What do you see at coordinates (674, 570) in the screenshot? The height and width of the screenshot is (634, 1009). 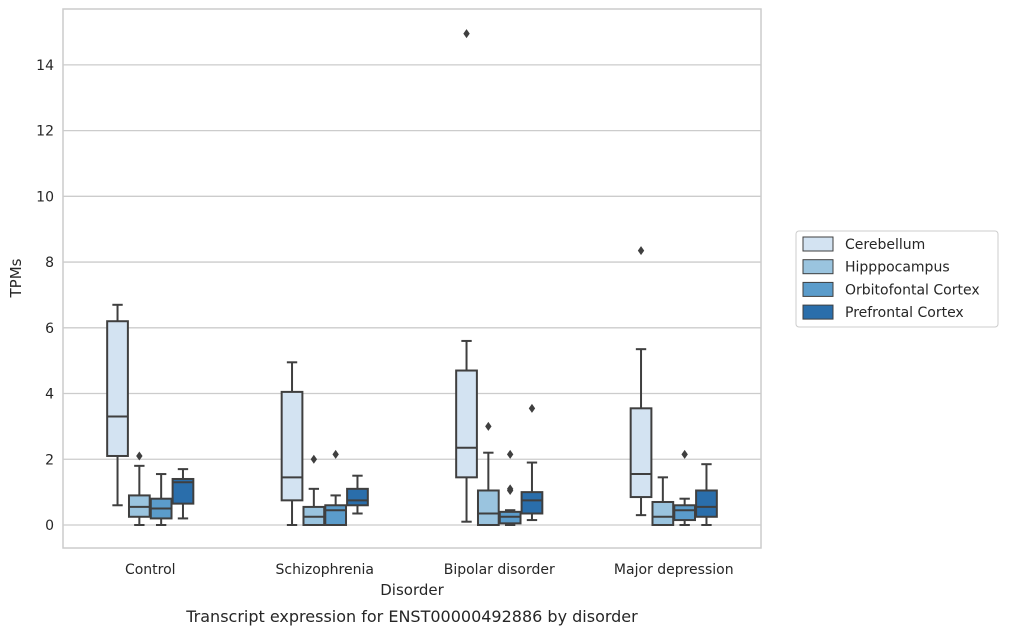 I see `x-tick-label: Major depression` at bounding box center [674, 570].